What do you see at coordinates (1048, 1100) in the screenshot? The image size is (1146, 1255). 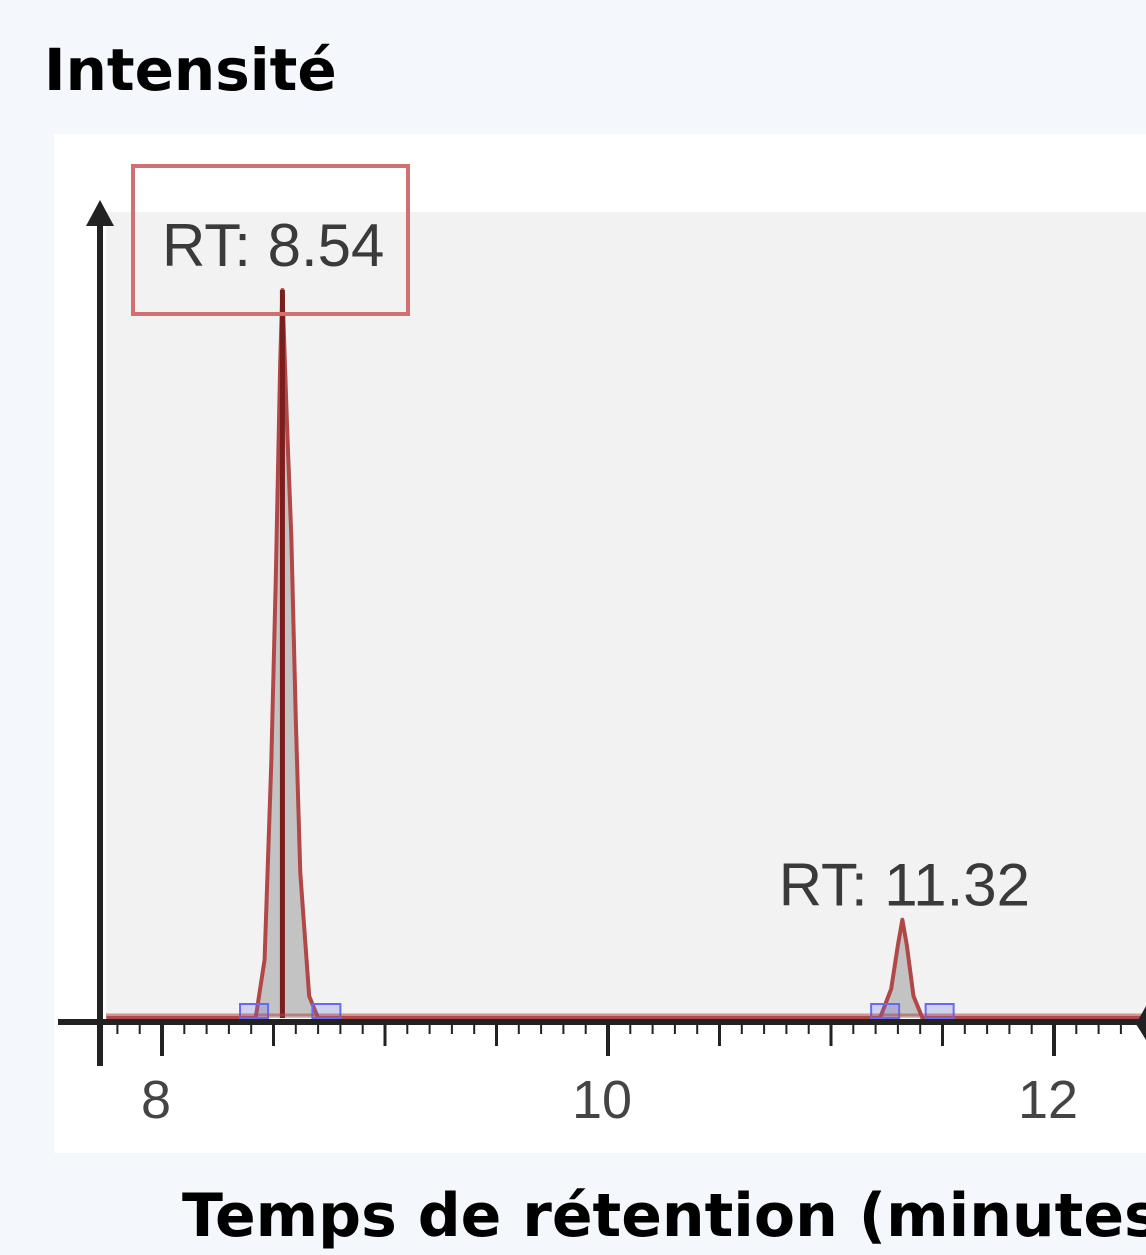 I see `x-tick-label: 12` at bounding box center [1048, 1100].